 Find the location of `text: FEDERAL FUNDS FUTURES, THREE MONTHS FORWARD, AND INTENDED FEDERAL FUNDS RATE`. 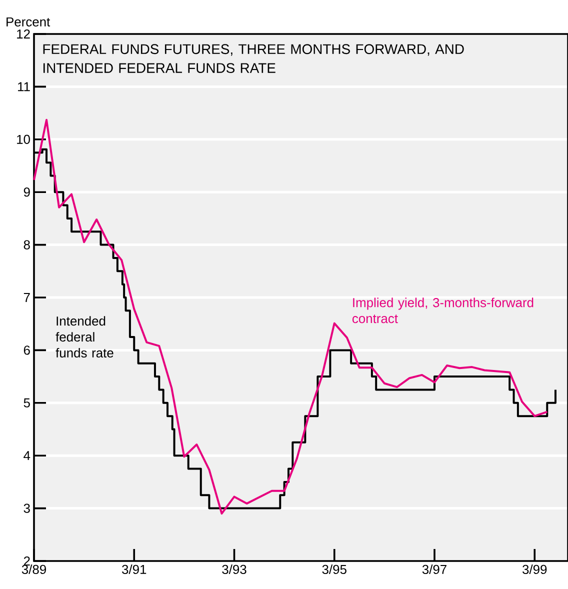

text: FEDERAL FUNDS FUTURES, THREE MONTHS FORWARD, AND INTENDED FEDERAL FUNDS RATE is located at coordinates (253, 58).